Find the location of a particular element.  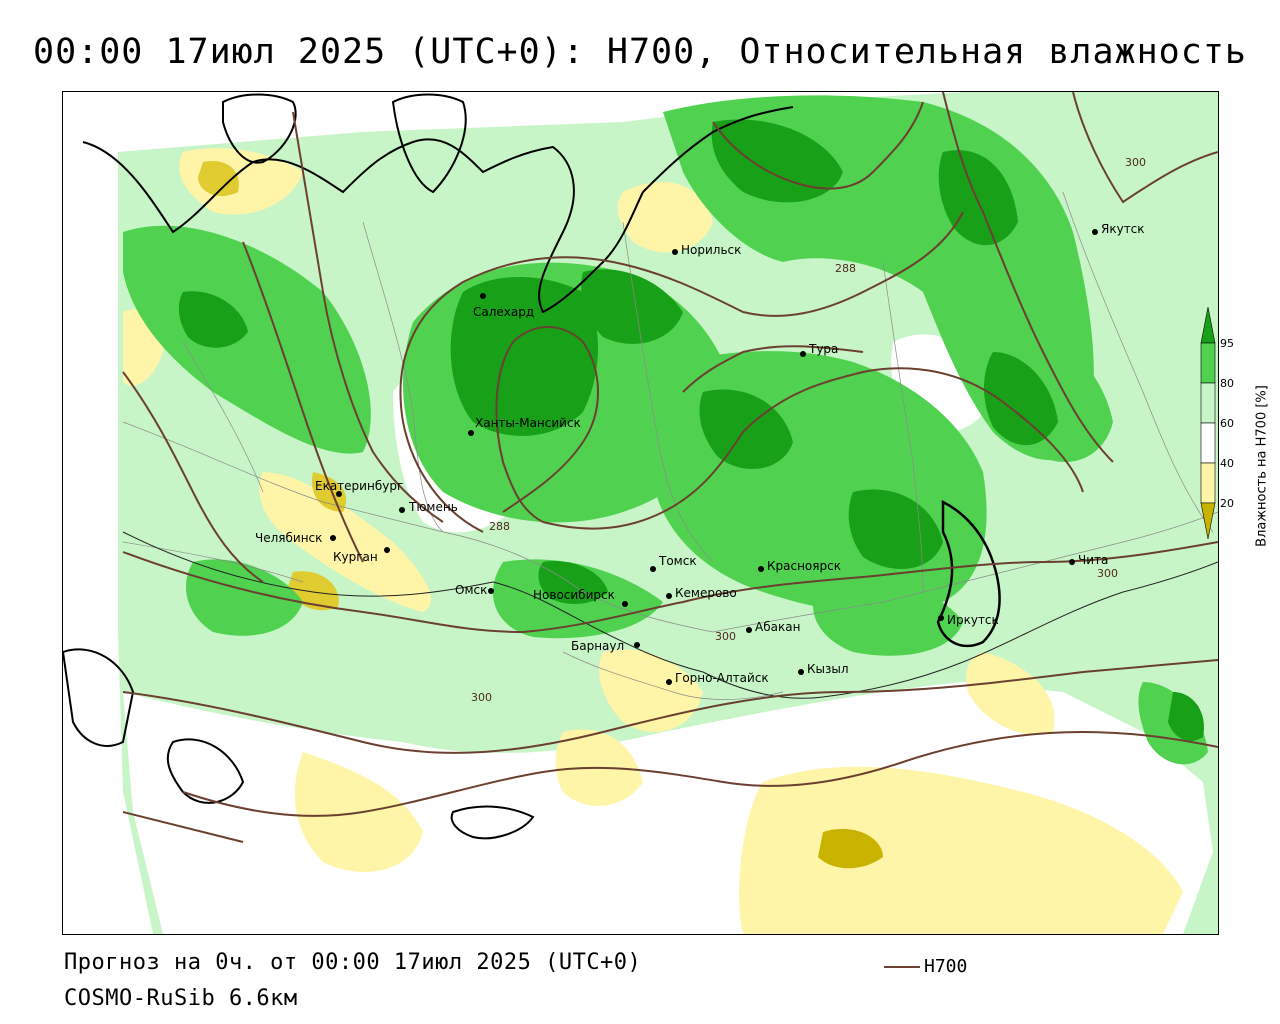

model-caption: COSMO-RuSib 6.6км is located at coordinates (181, 998).